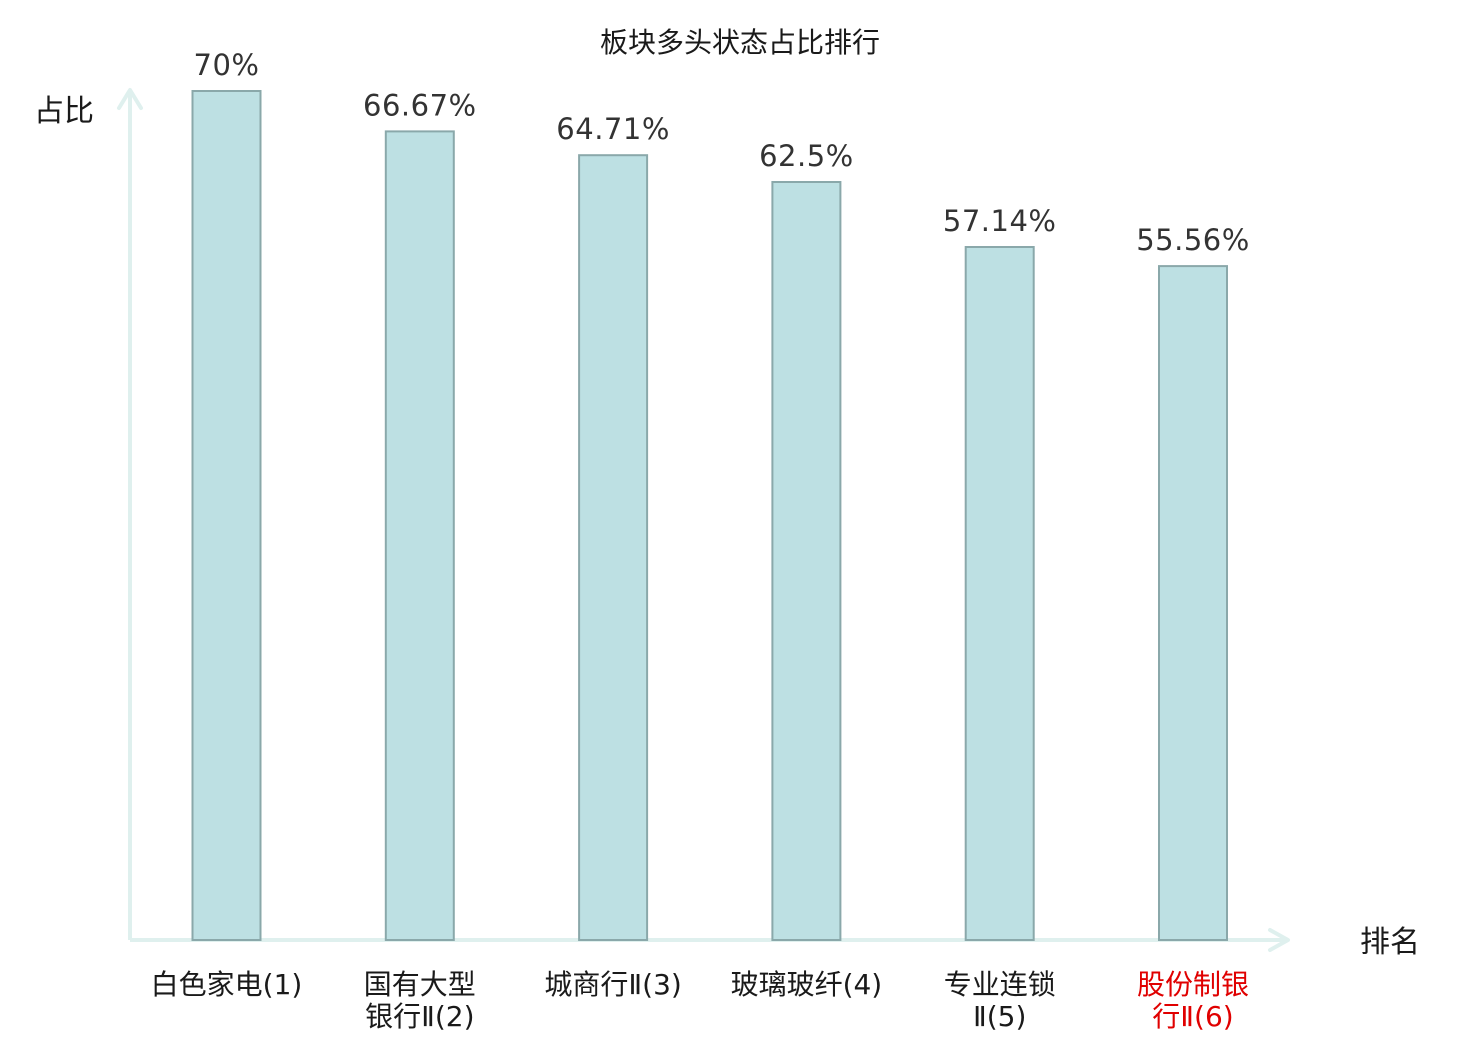 Image resolution: width=1480 pixels, height=1040 pixels. Describe the element at coordinates (1193, 240) in the screenshot. I see `value-label: 55.56%` at that location.